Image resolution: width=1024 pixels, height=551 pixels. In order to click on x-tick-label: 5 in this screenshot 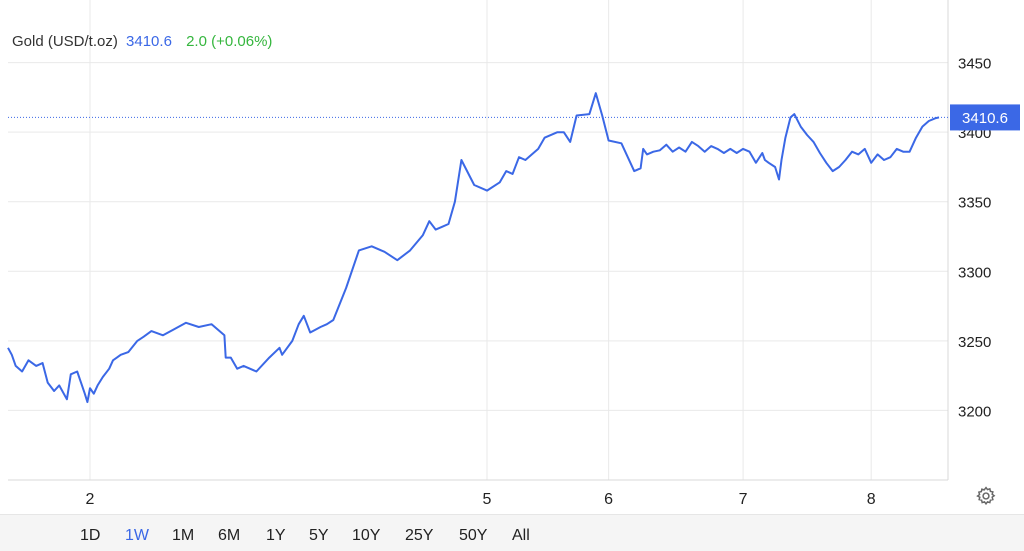, I will do `click(487, 499)`.